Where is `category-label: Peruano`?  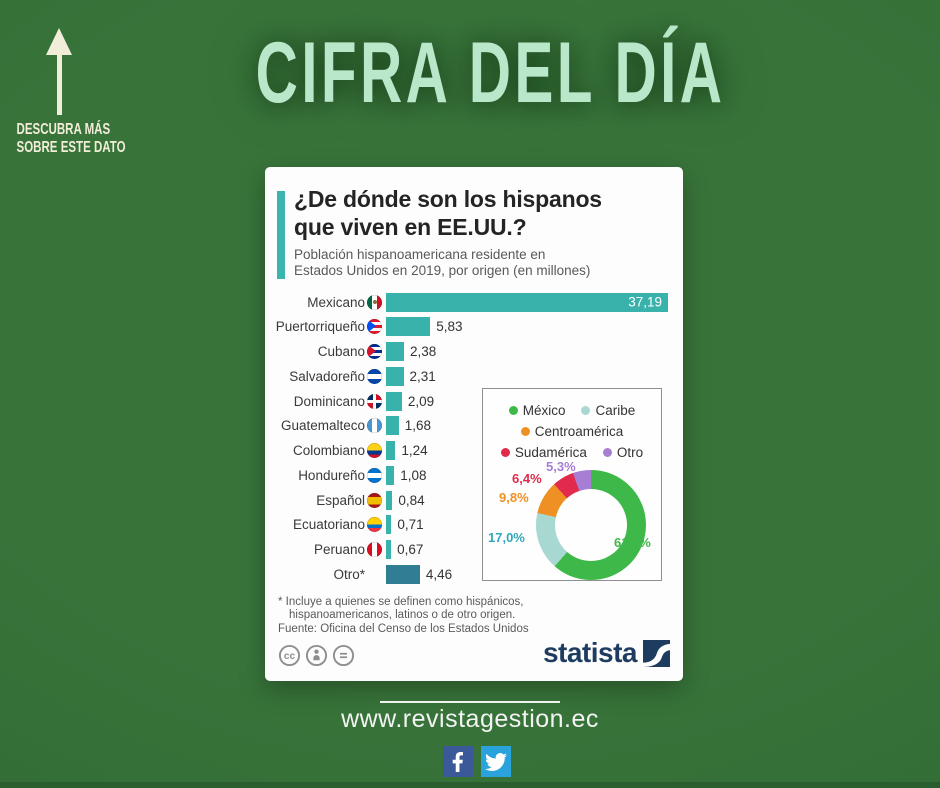
category-label: Peruano is located at coordinates (339, 550).